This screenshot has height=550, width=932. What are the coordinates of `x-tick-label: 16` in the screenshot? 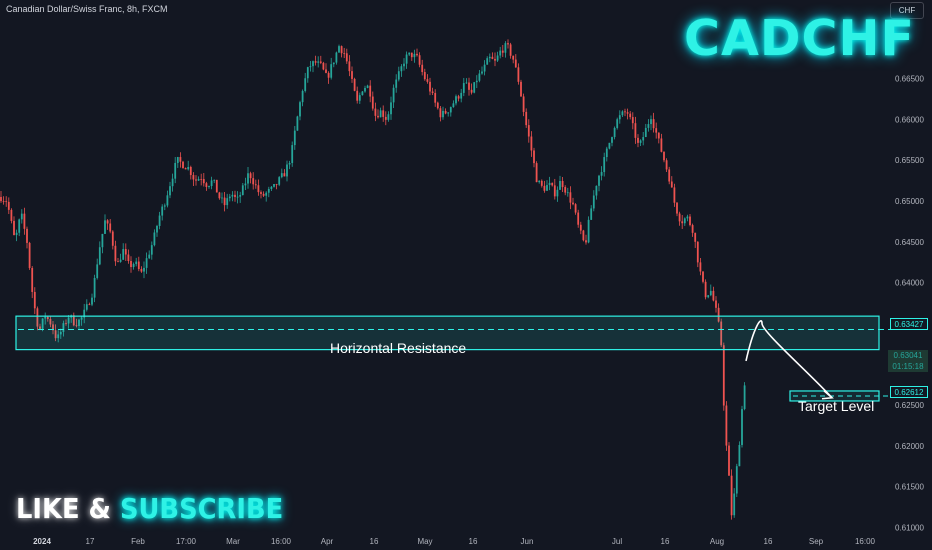 It's located at (473, 541).